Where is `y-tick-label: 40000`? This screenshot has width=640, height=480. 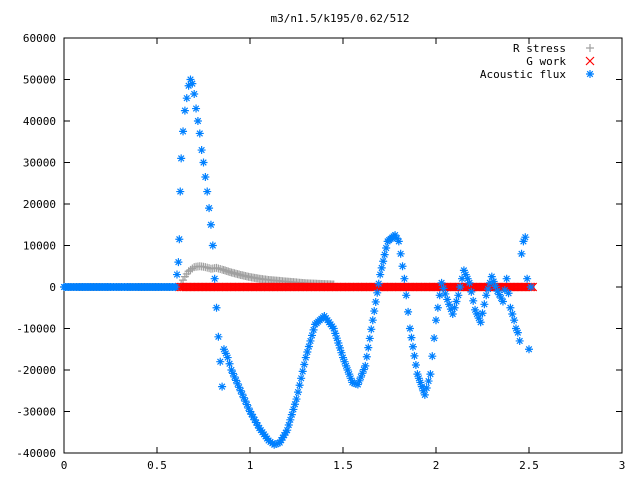 y-tick-label: 40000 is located at coordinates (39, 121).